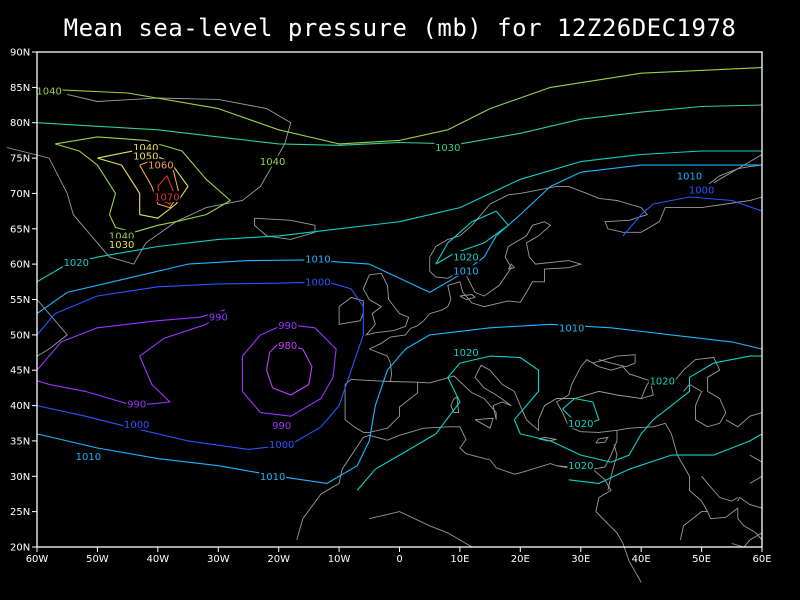 The width and height of the screenshot is (800, 600). I want to click on lat-label: 60N, so click(20, 265).